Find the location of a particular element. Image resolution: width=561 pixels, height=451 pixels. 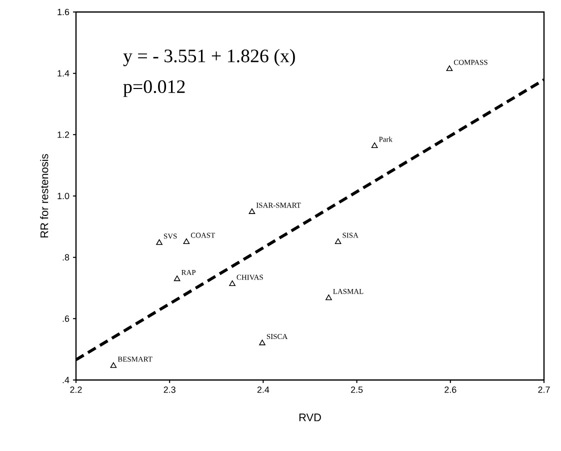

x-tick-label: 2.6 is located at coordinates (450, 389).